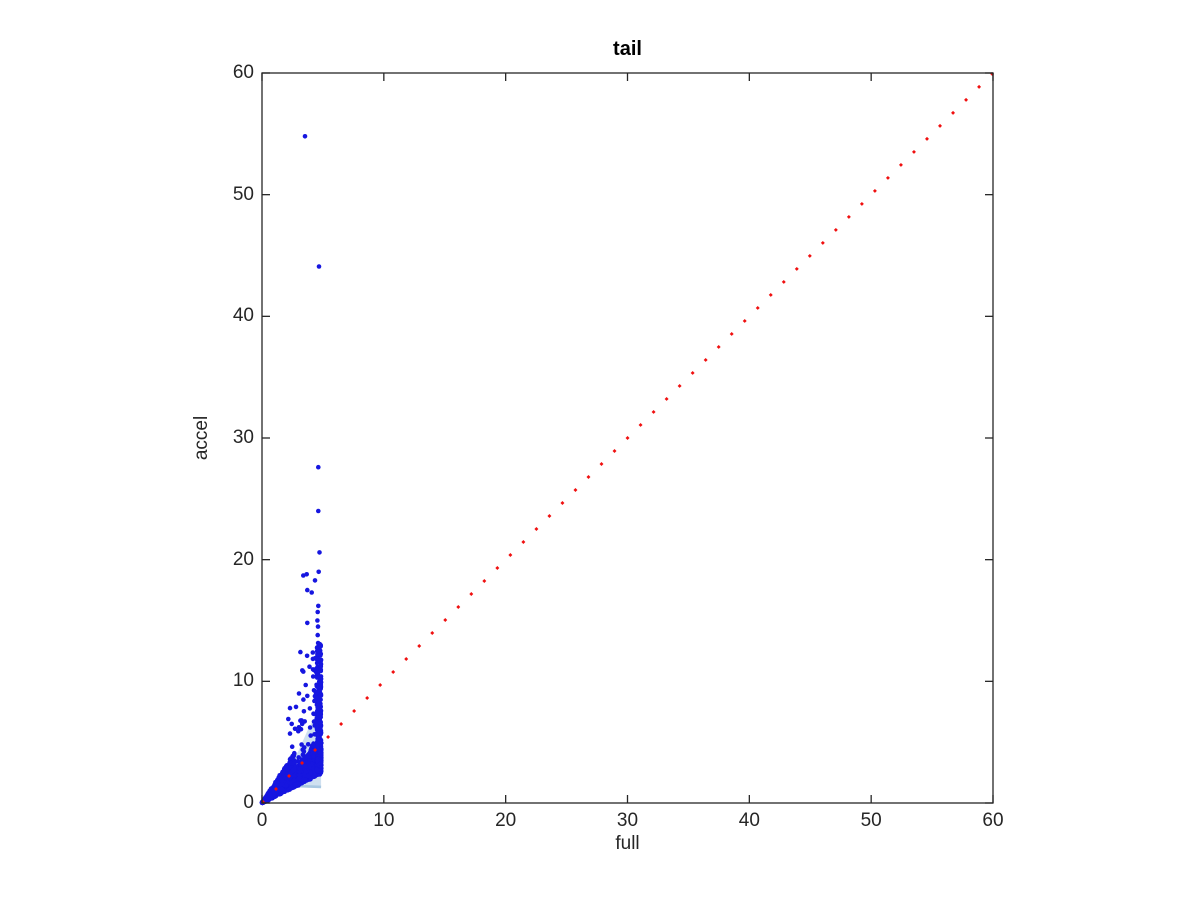 Image resolution: width=1200 pixels, height=900 pixels. What do you see at coordinates (627, 820) in the screenshot?
I see `x-tick-label: 30` at bounding box center [627, 820].